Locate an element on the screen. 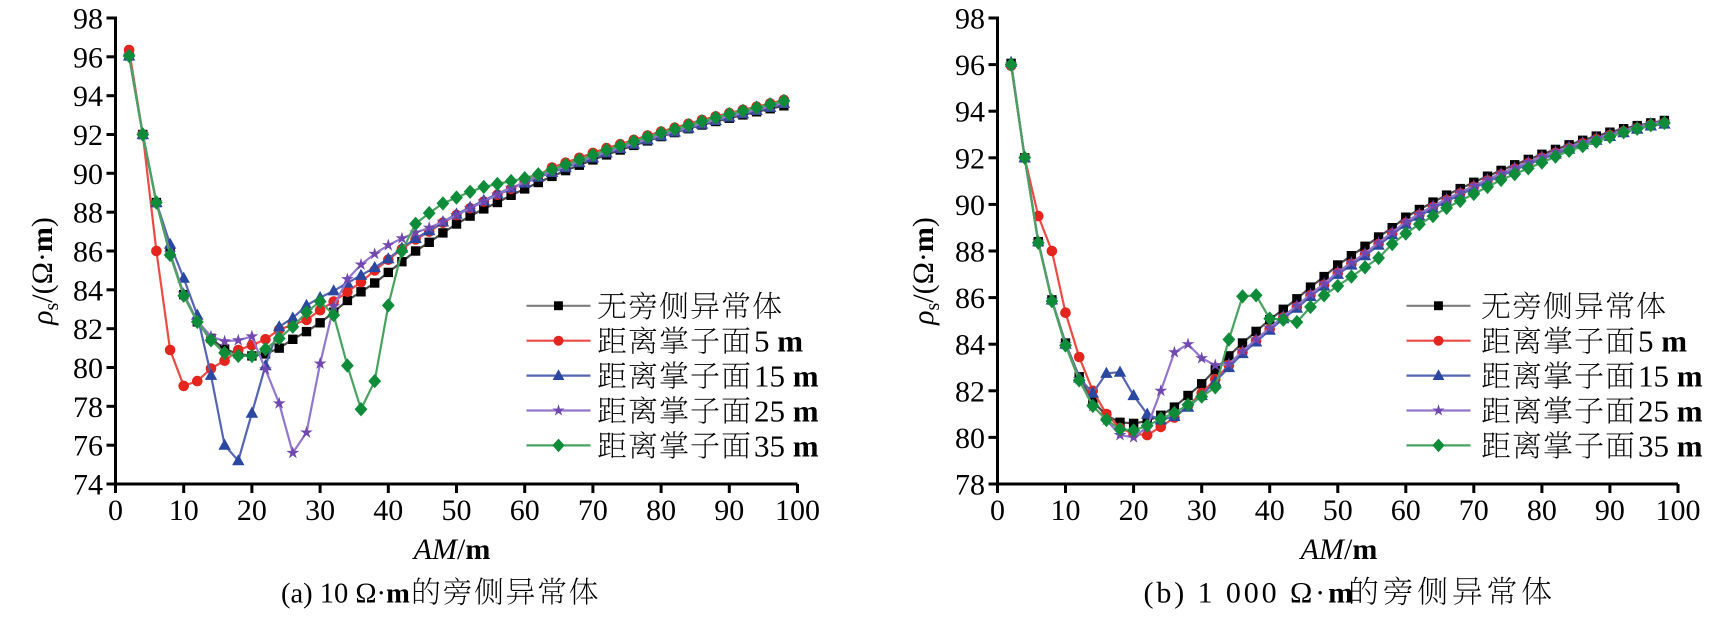 The width and height of the screenshot is (1713, 631). svg-text: 74 is located at coordinates (88, 485).